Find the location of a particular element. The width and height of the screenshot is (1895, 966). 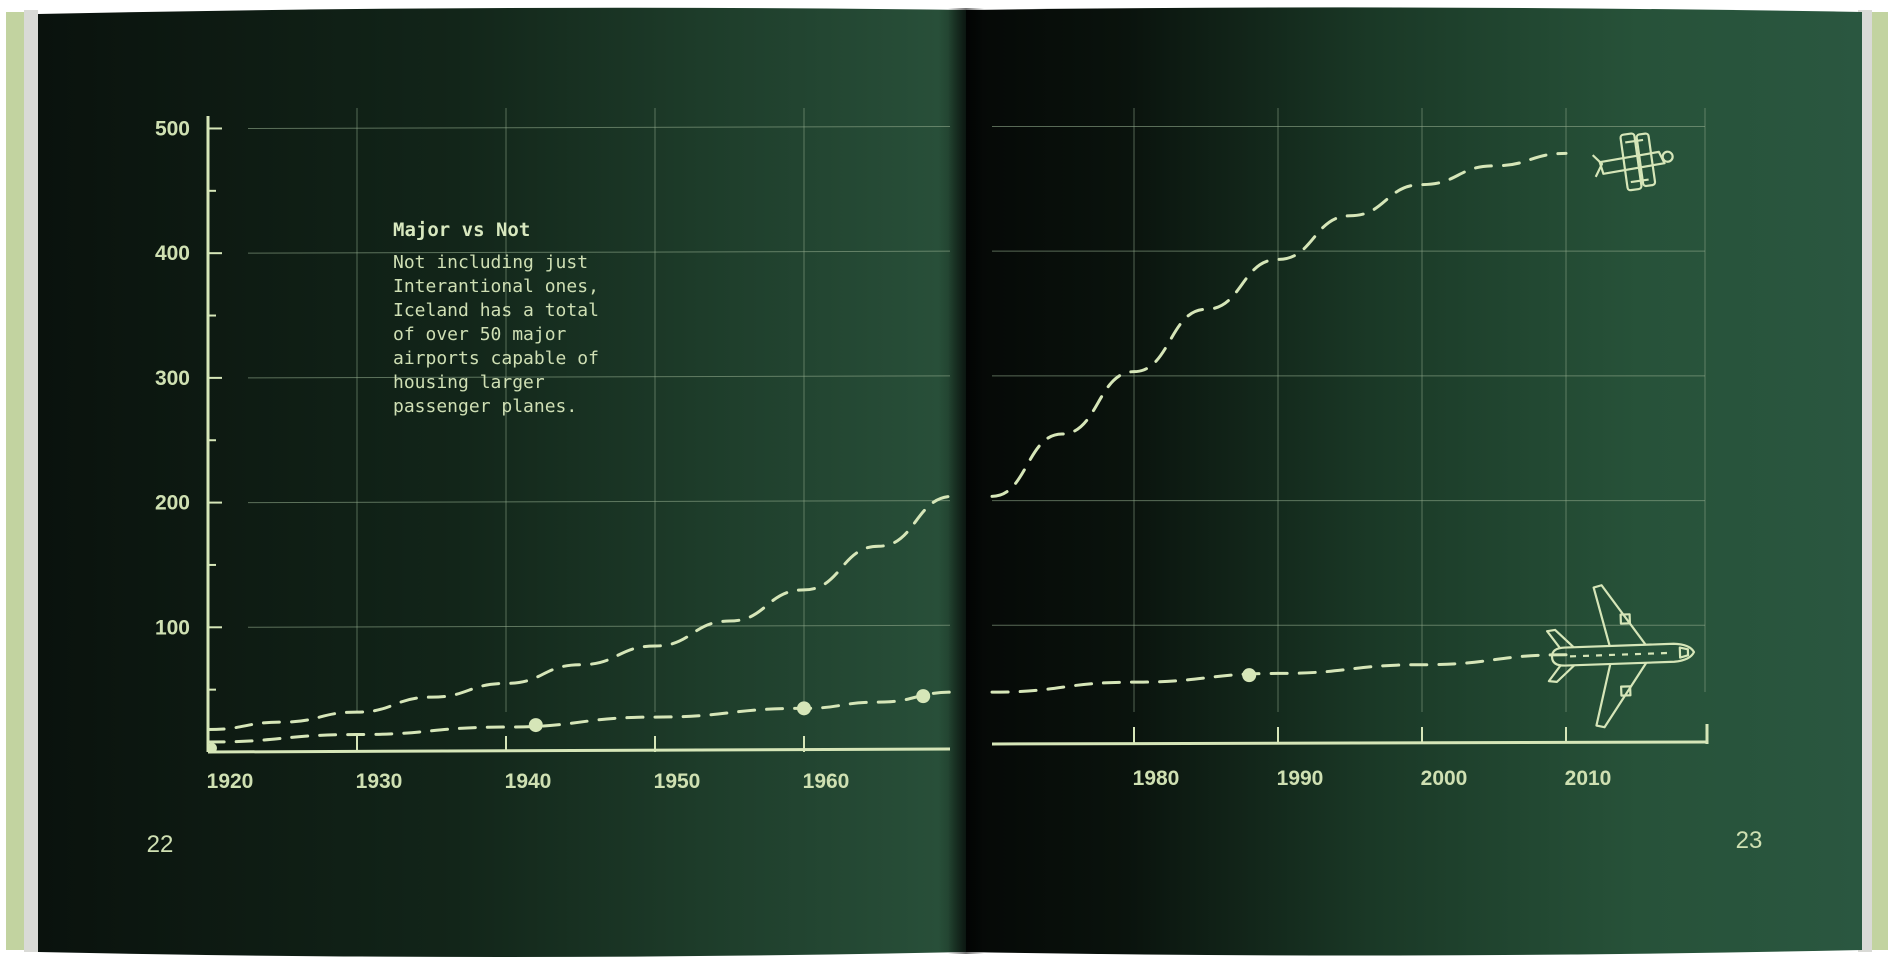

series-line-1-left is located at coordinates (580, 613).